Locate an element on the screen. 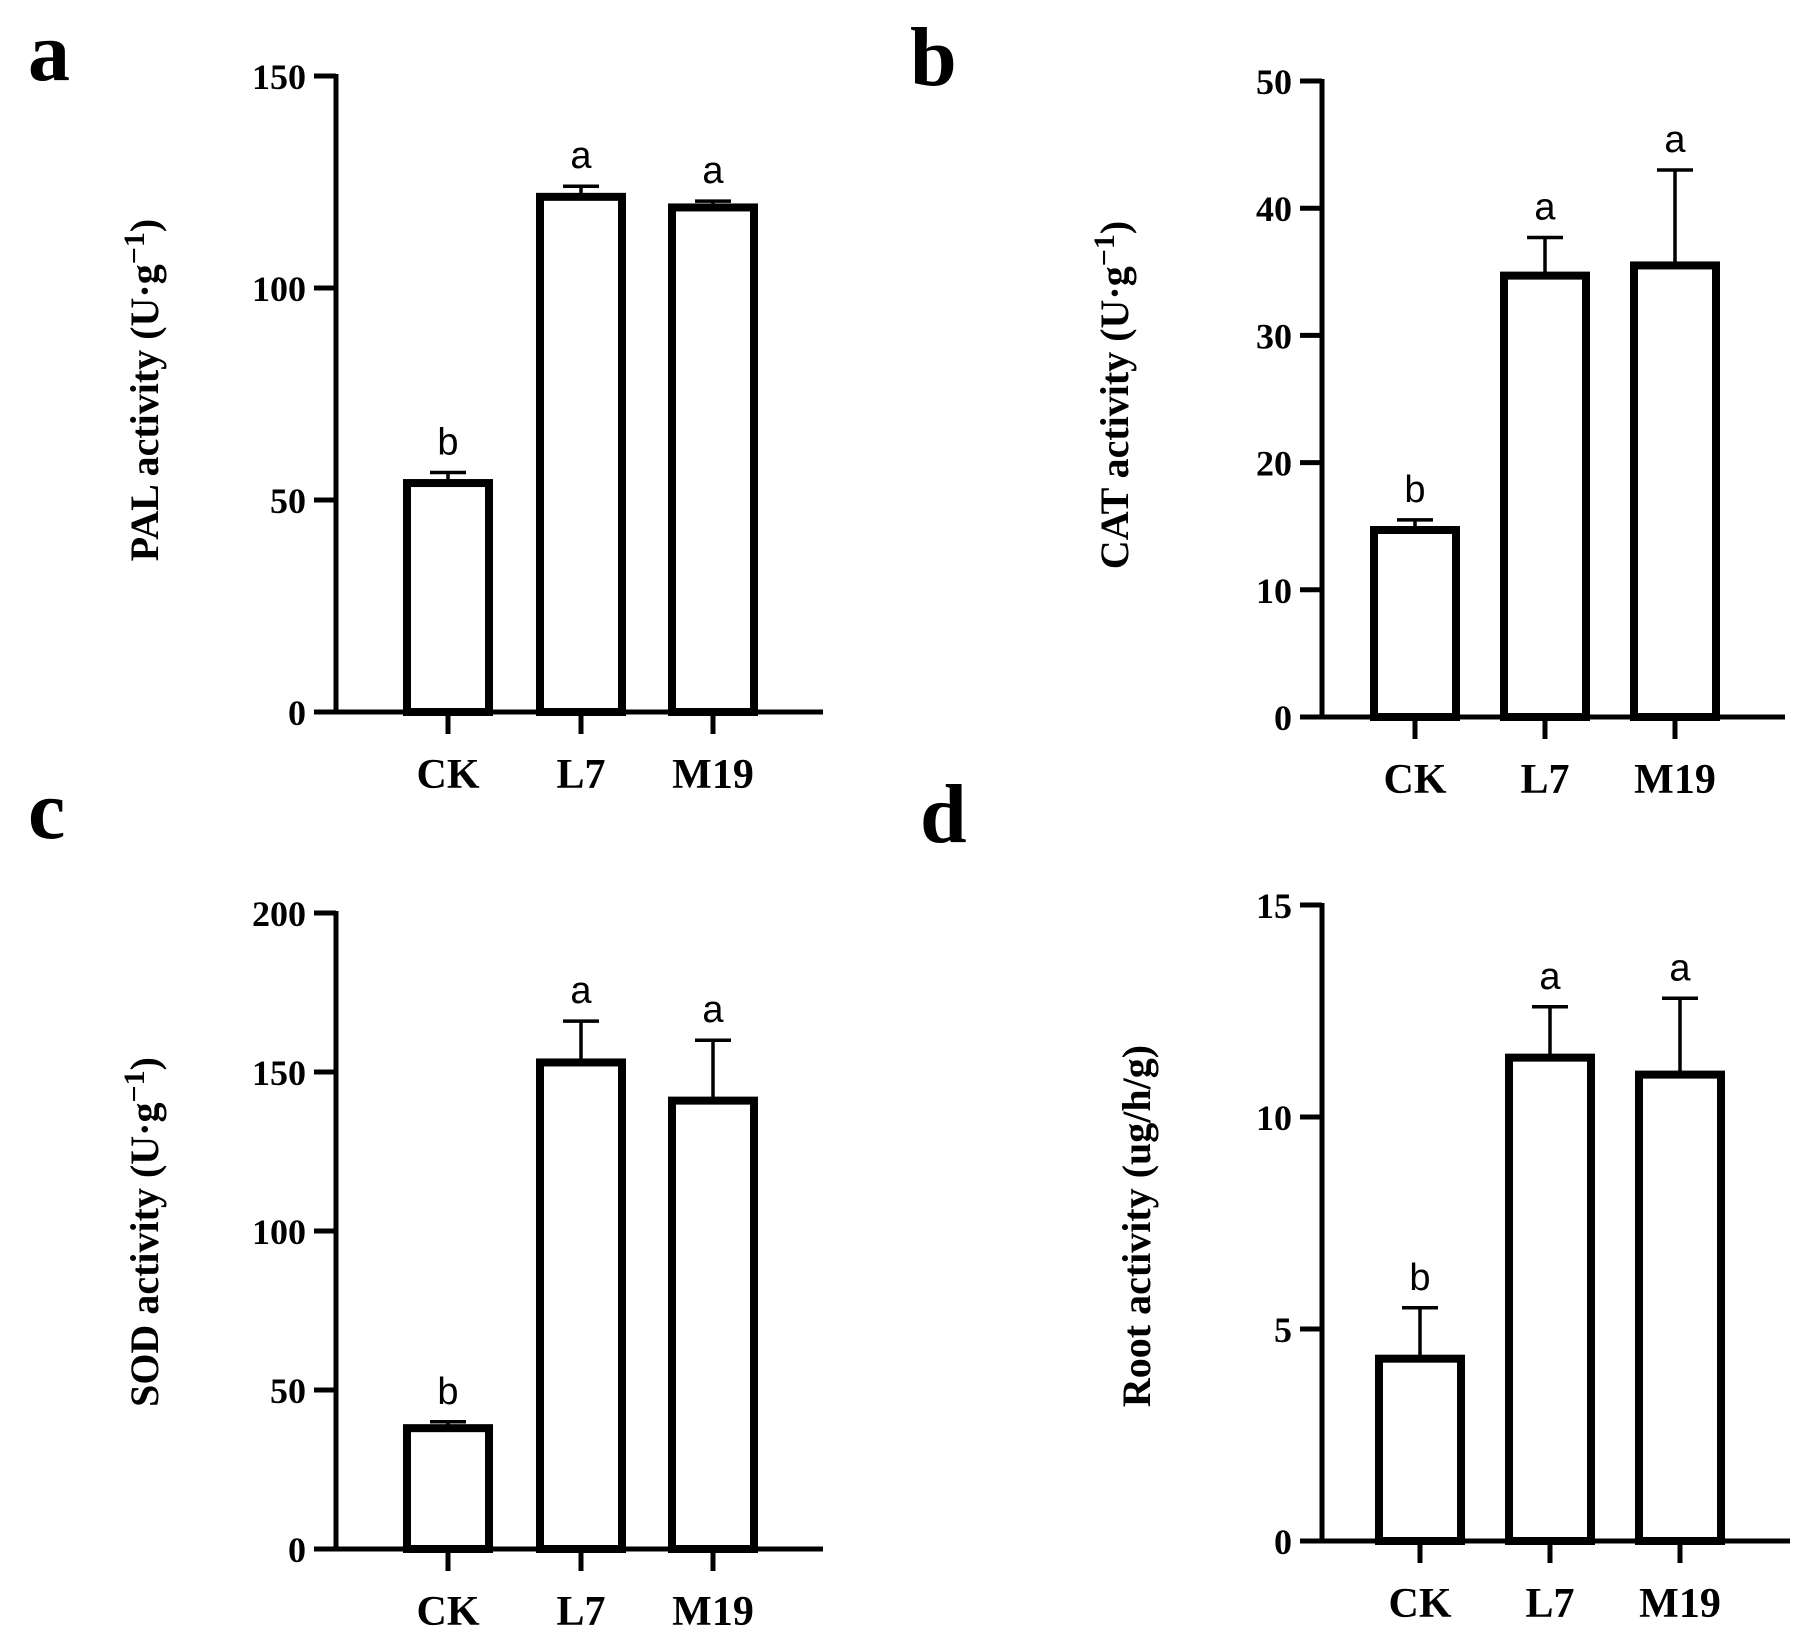 This screenshot has height=1644, width=1812. y-tick-label: 200 is located at coordinates (279, 914).